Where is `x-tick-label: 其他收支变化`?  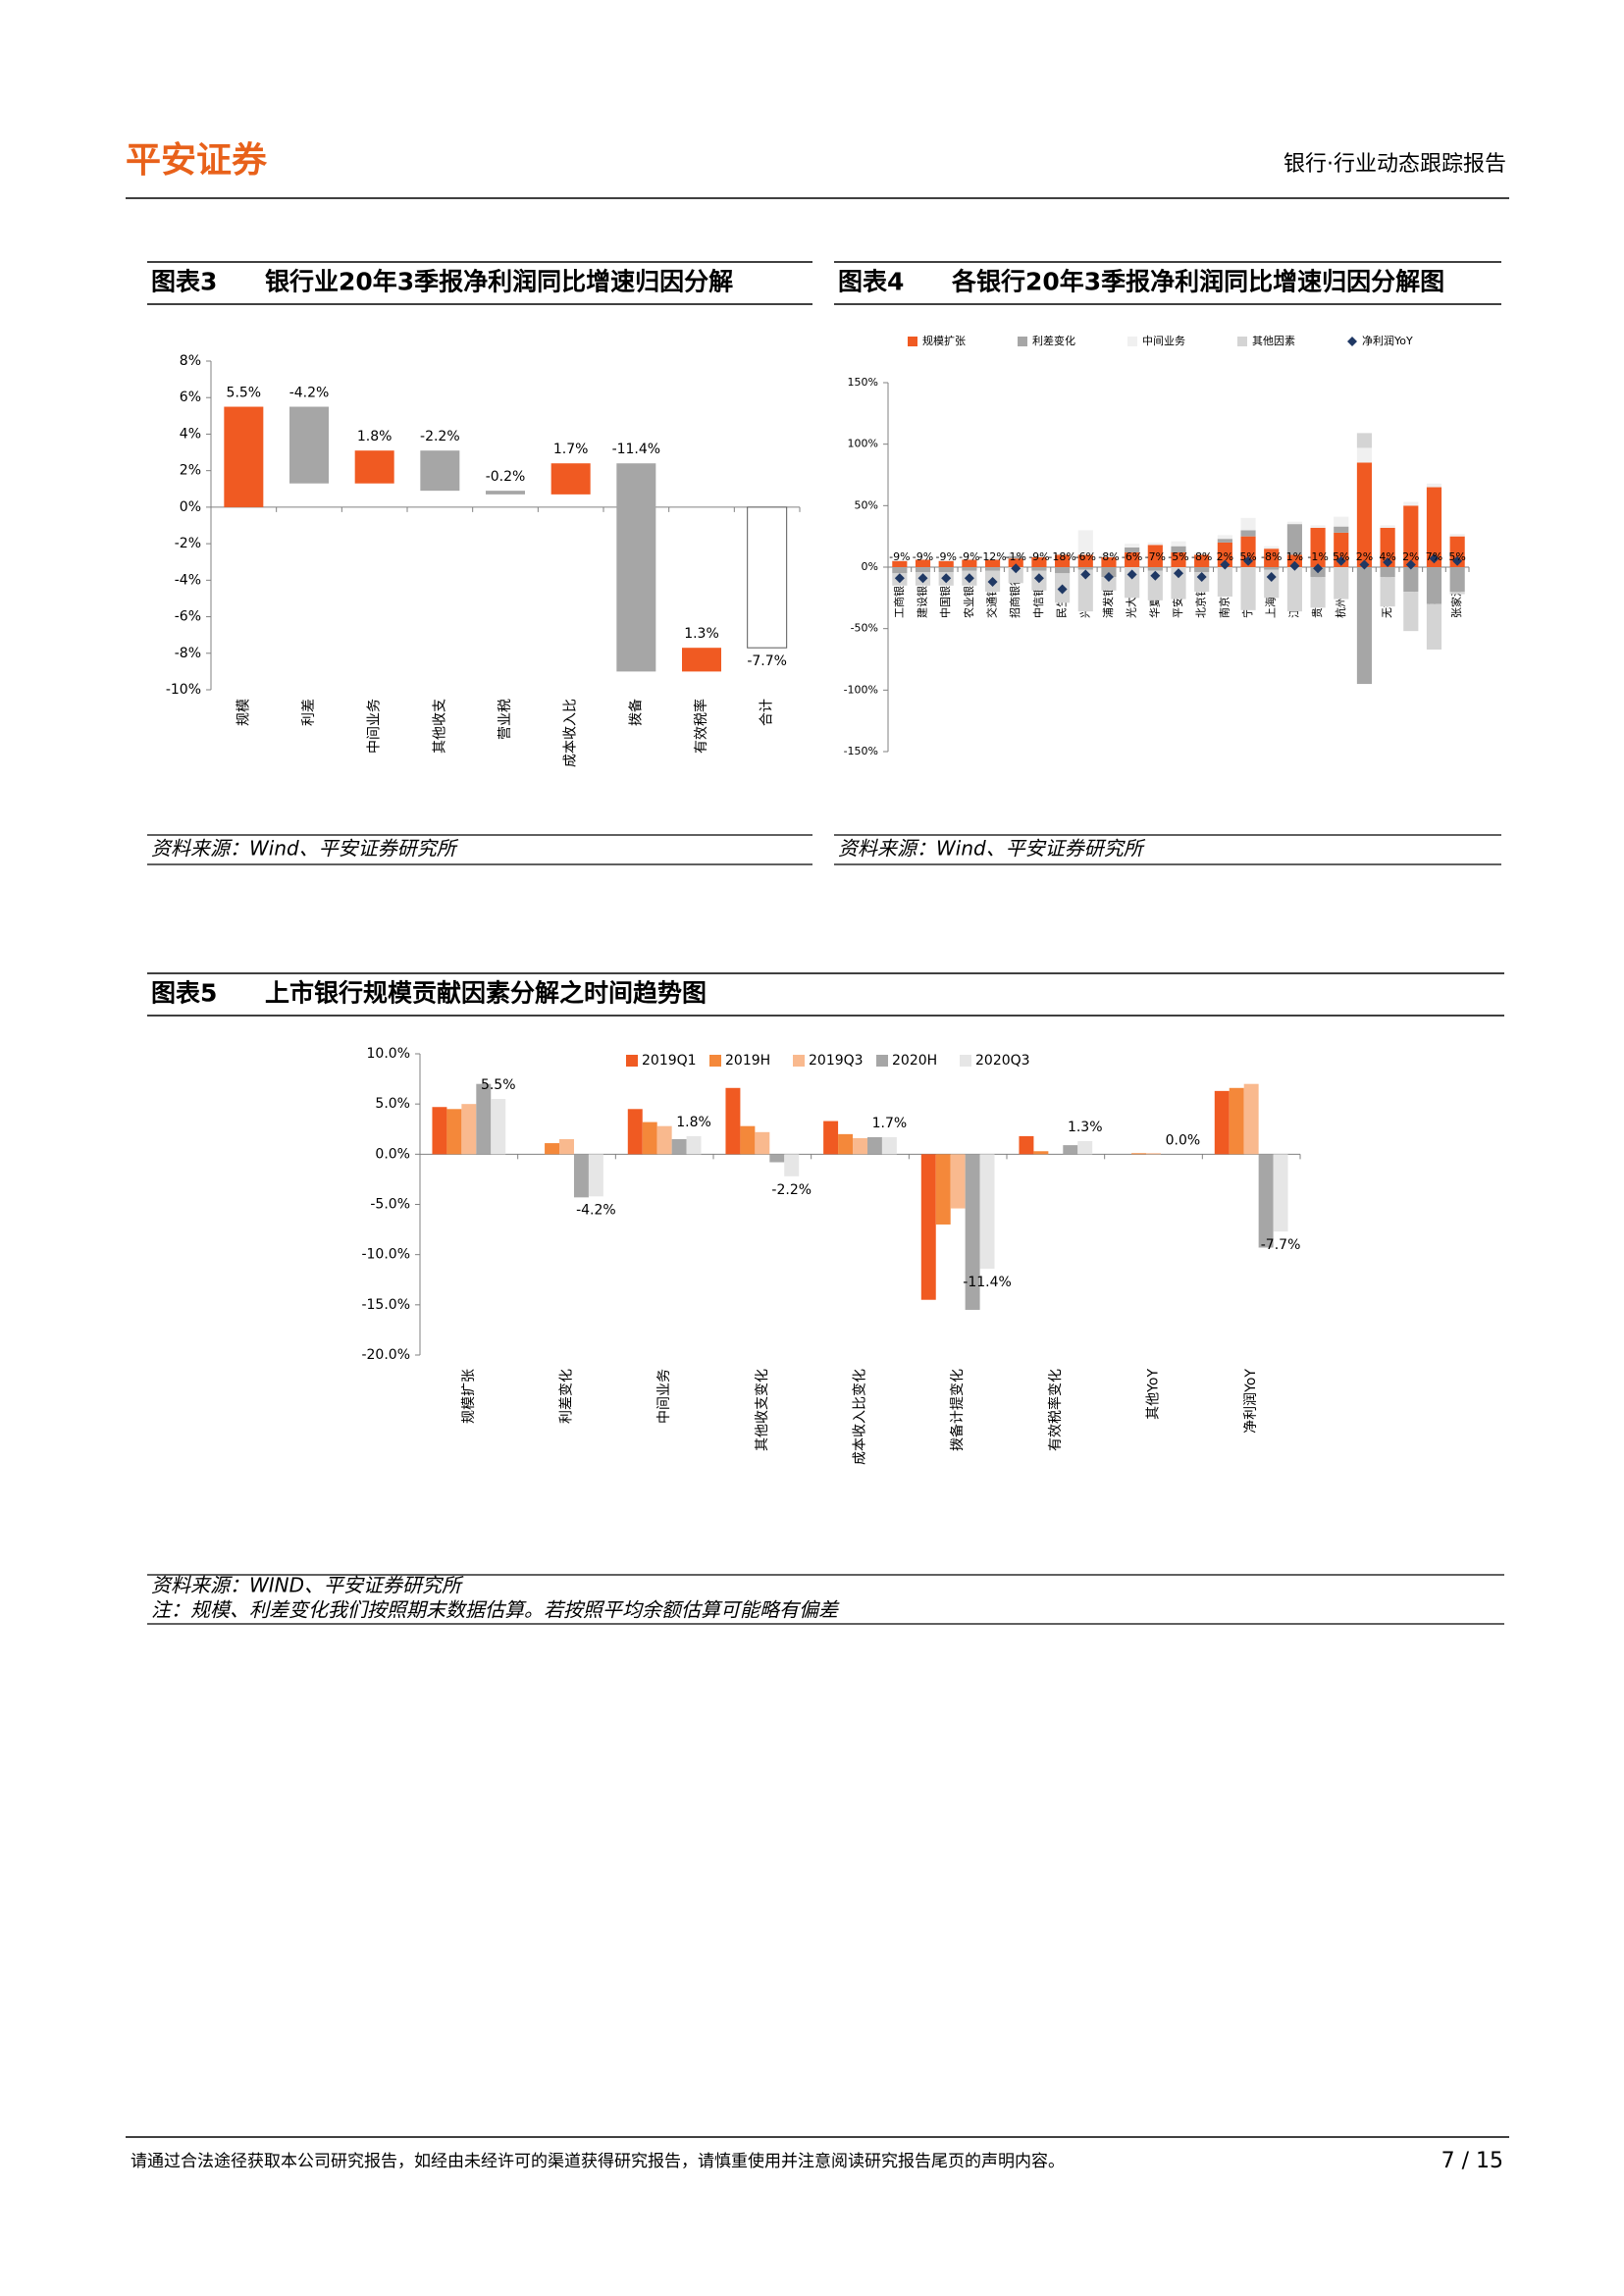
x-tick-label: 其他收支变化 is located at coordinates (762, 1410).